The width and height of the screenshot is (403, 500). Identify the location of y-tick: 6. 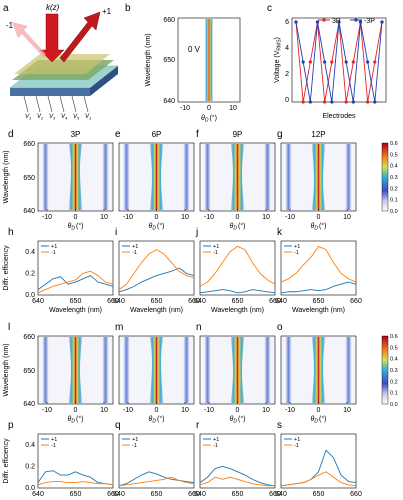
(287, 22).